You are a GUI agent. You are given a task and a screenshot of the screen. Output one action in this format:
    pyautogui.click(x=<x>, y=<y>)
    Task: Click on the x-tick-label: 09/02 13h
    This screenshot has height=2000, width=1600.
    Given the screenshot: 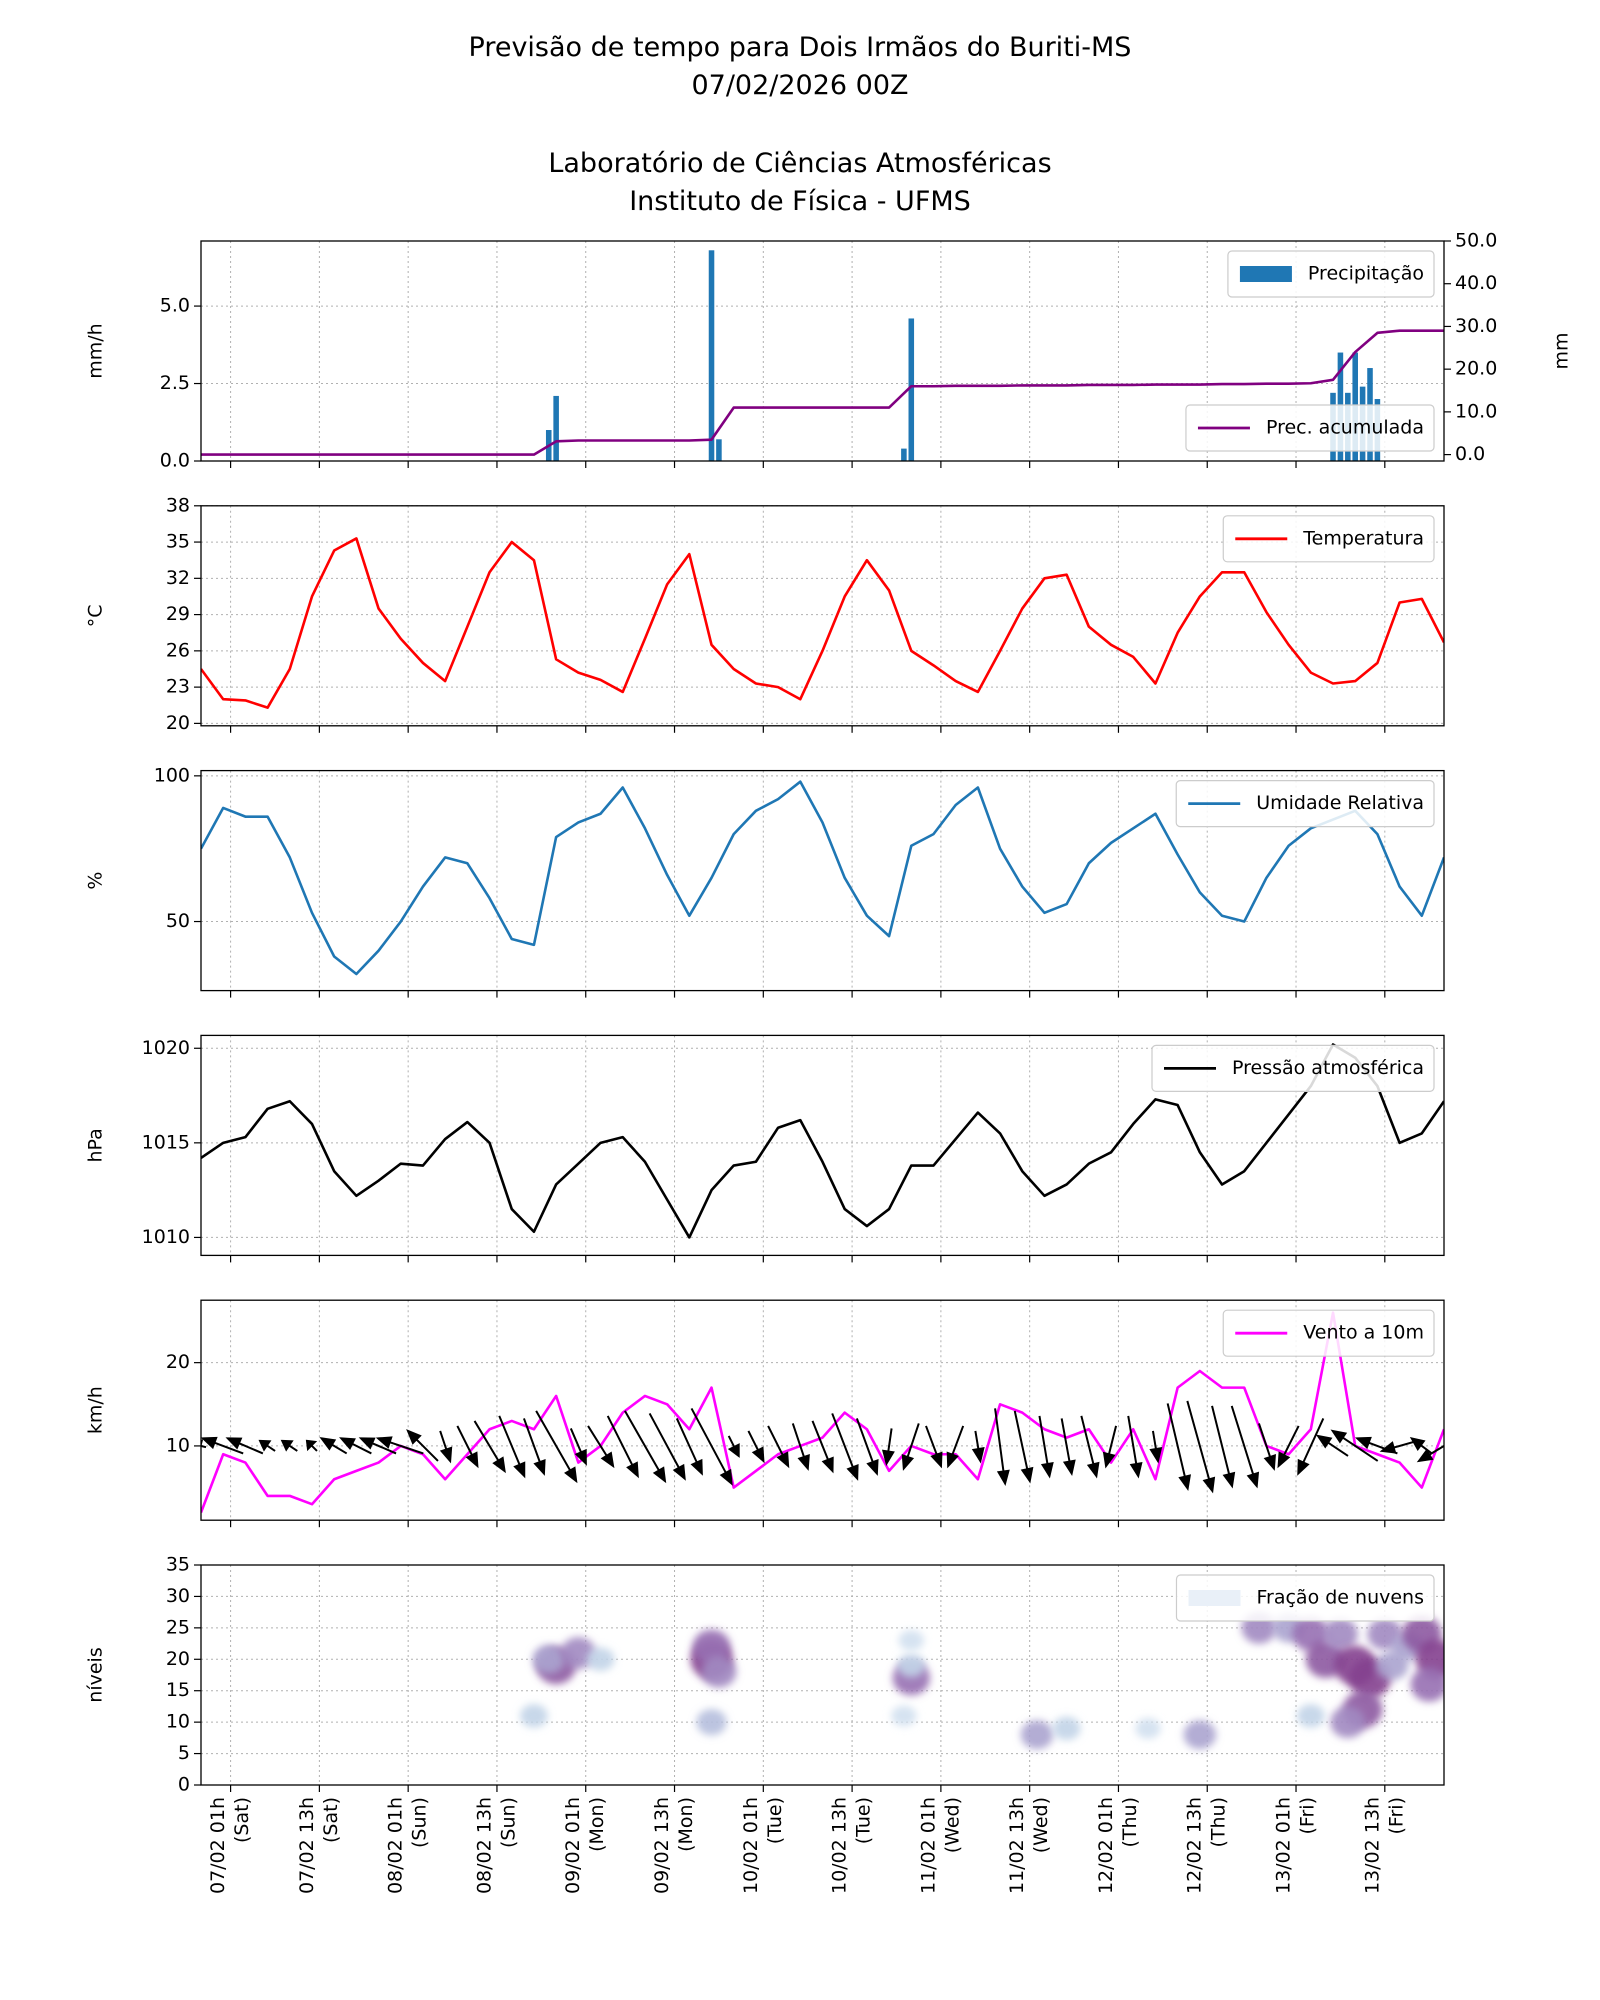 What is the action you would take?
    pyautogui.click(x=662, y=1845)
    